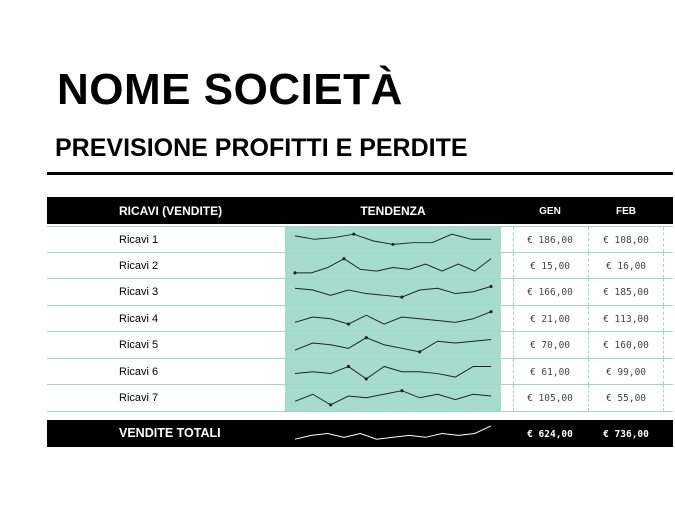 The width and height of the screenshot is (675, 520). I want to click on row-value-feb: € 113,00, so click(626, 319).